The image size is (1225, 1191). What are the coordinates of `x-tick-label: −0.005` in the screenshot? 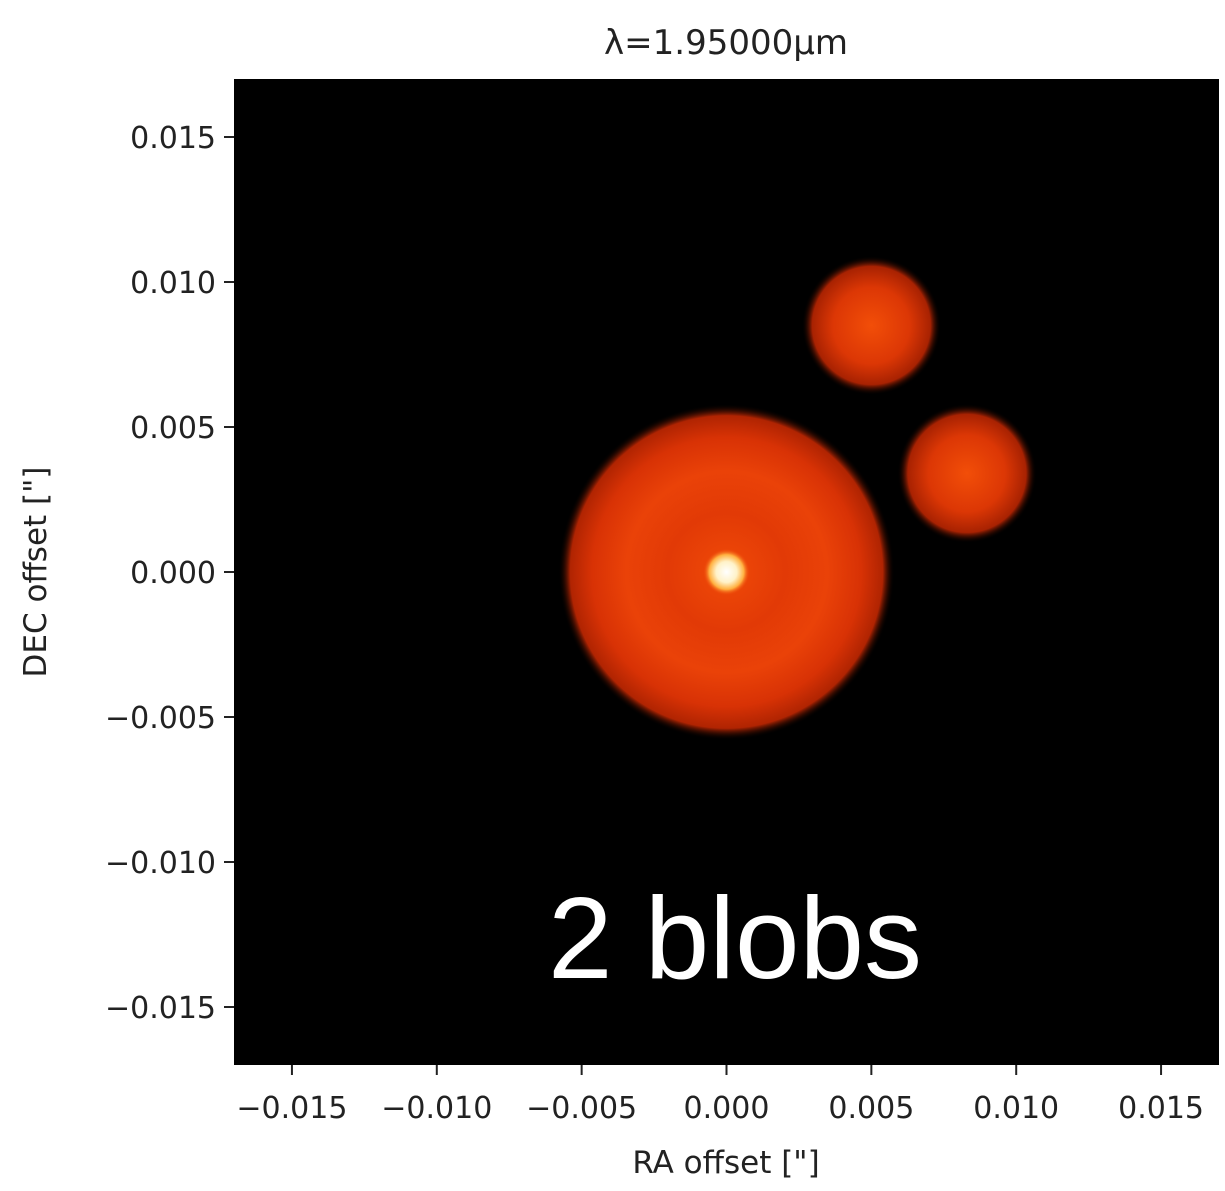 It's located at (581, 1108).